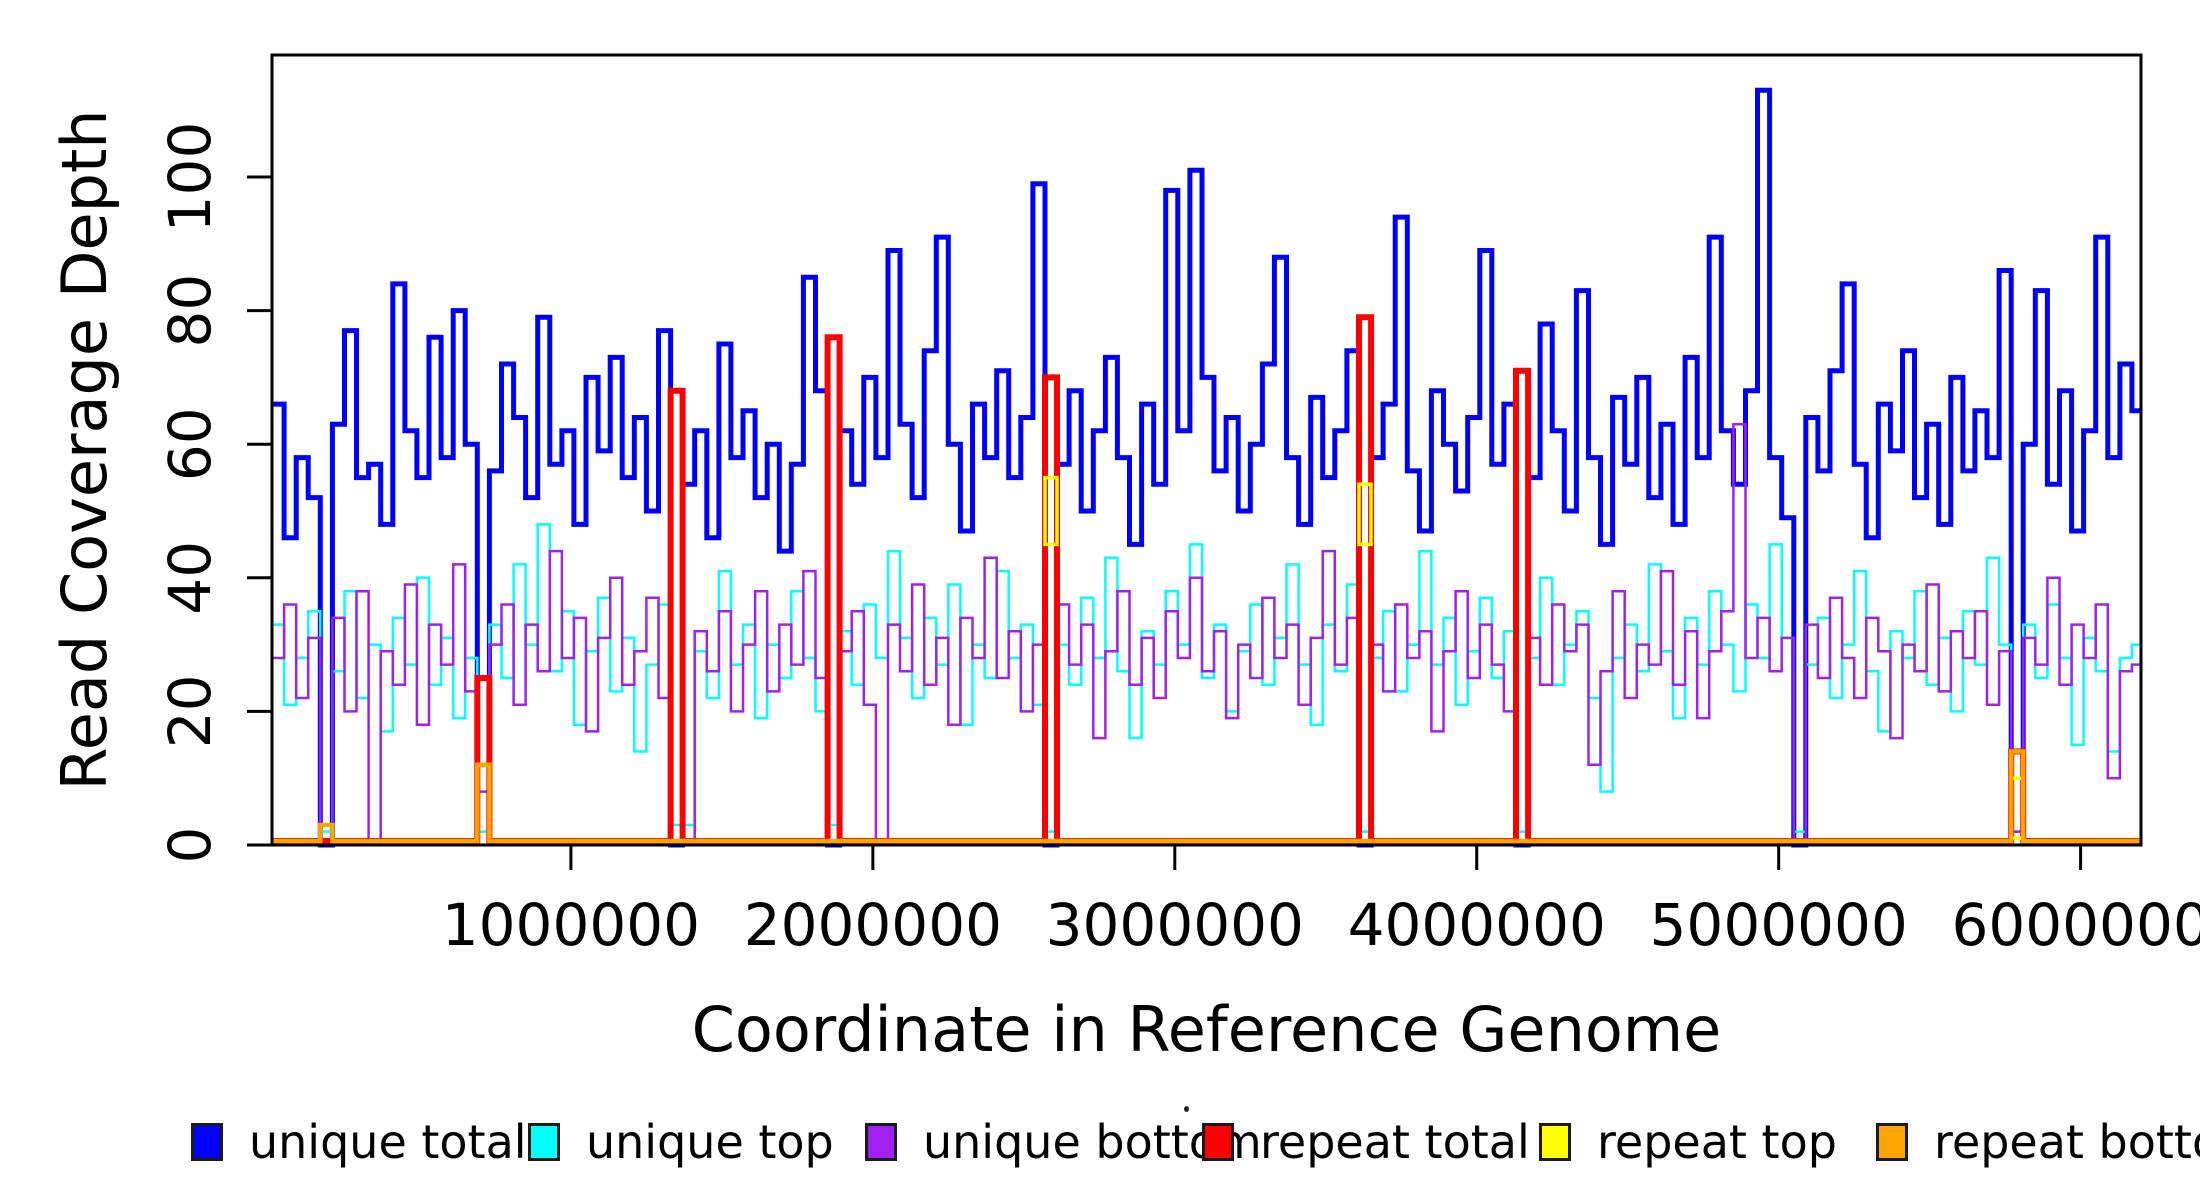  I want to click on y-tick-label: 0, so click(190, 845).